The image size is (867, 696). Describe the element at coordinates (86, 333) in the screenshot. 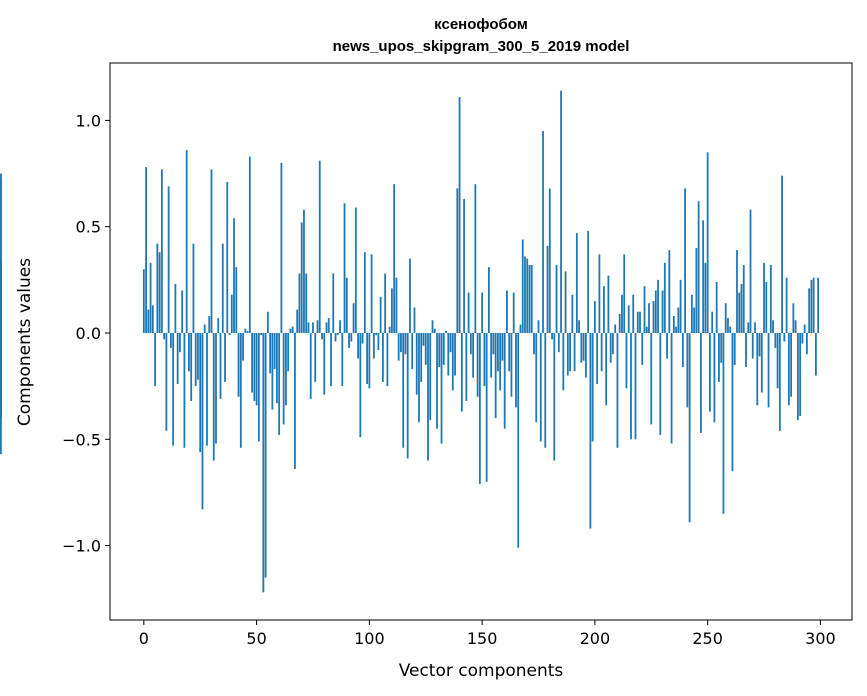

I see `y-axis-ticks: 1.0 0.5 0.0 −0.5 −1.0` at that location.